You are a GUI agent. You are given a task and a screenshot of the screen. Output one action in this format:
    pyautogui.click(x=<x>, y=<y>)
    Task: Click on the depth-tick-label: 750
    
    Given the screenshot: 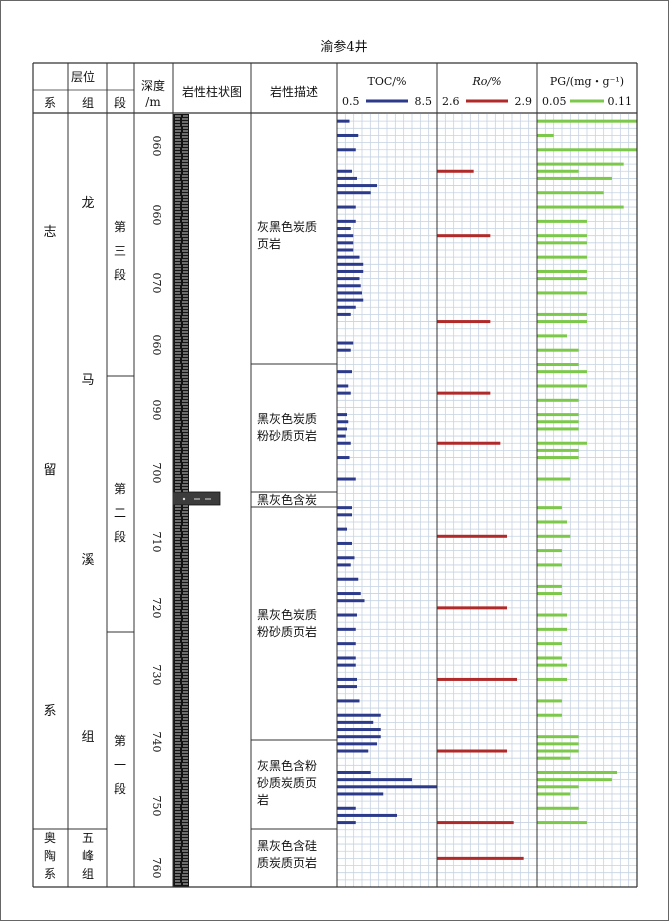 What is the action you would take?
    pyautogui.click(x=156, y=806)
    